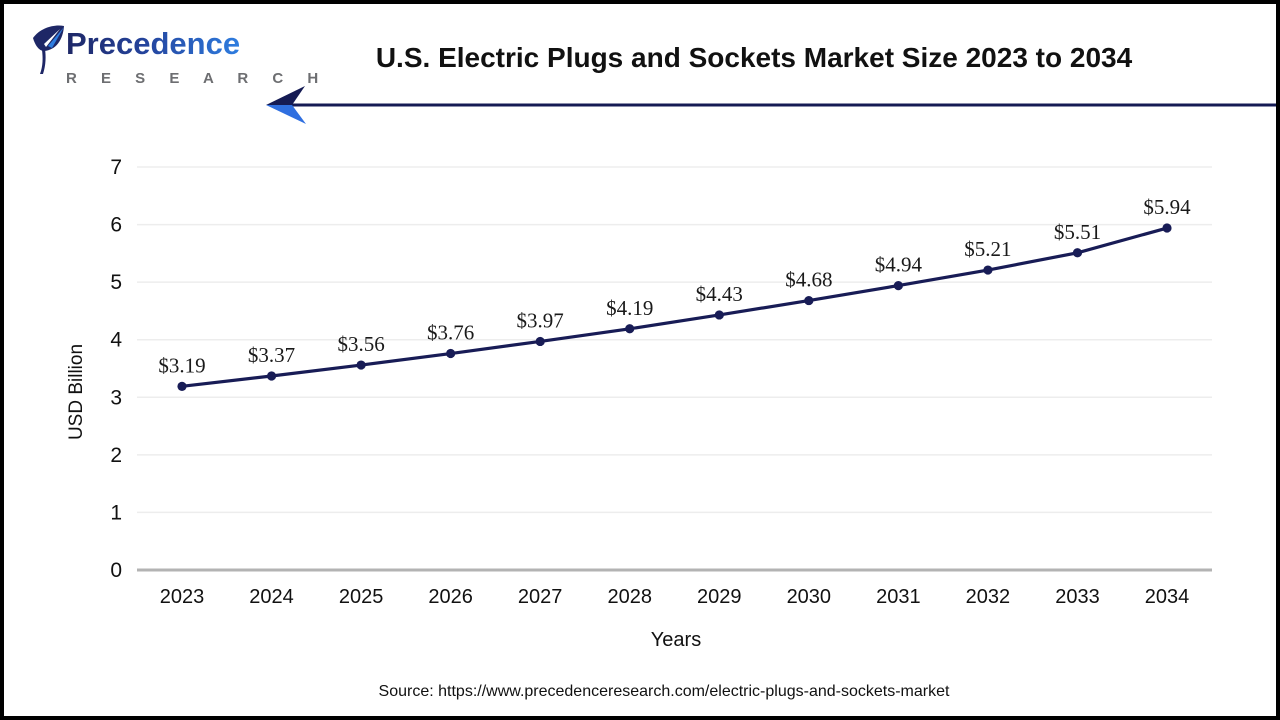 Image resolution: width=1280 pixels, height=720 pixels. What do you see at coordinates (361, 597) in the screenshot?
I see `x-axis-tick: 2025` at bounding box center [361, 597].